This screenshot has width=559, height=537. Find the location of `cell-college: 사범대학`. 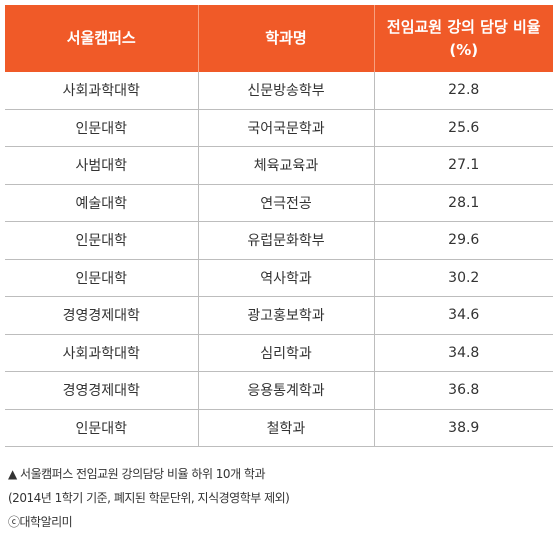

cell-college: 사범대학 is located at coordinates (101, 165).